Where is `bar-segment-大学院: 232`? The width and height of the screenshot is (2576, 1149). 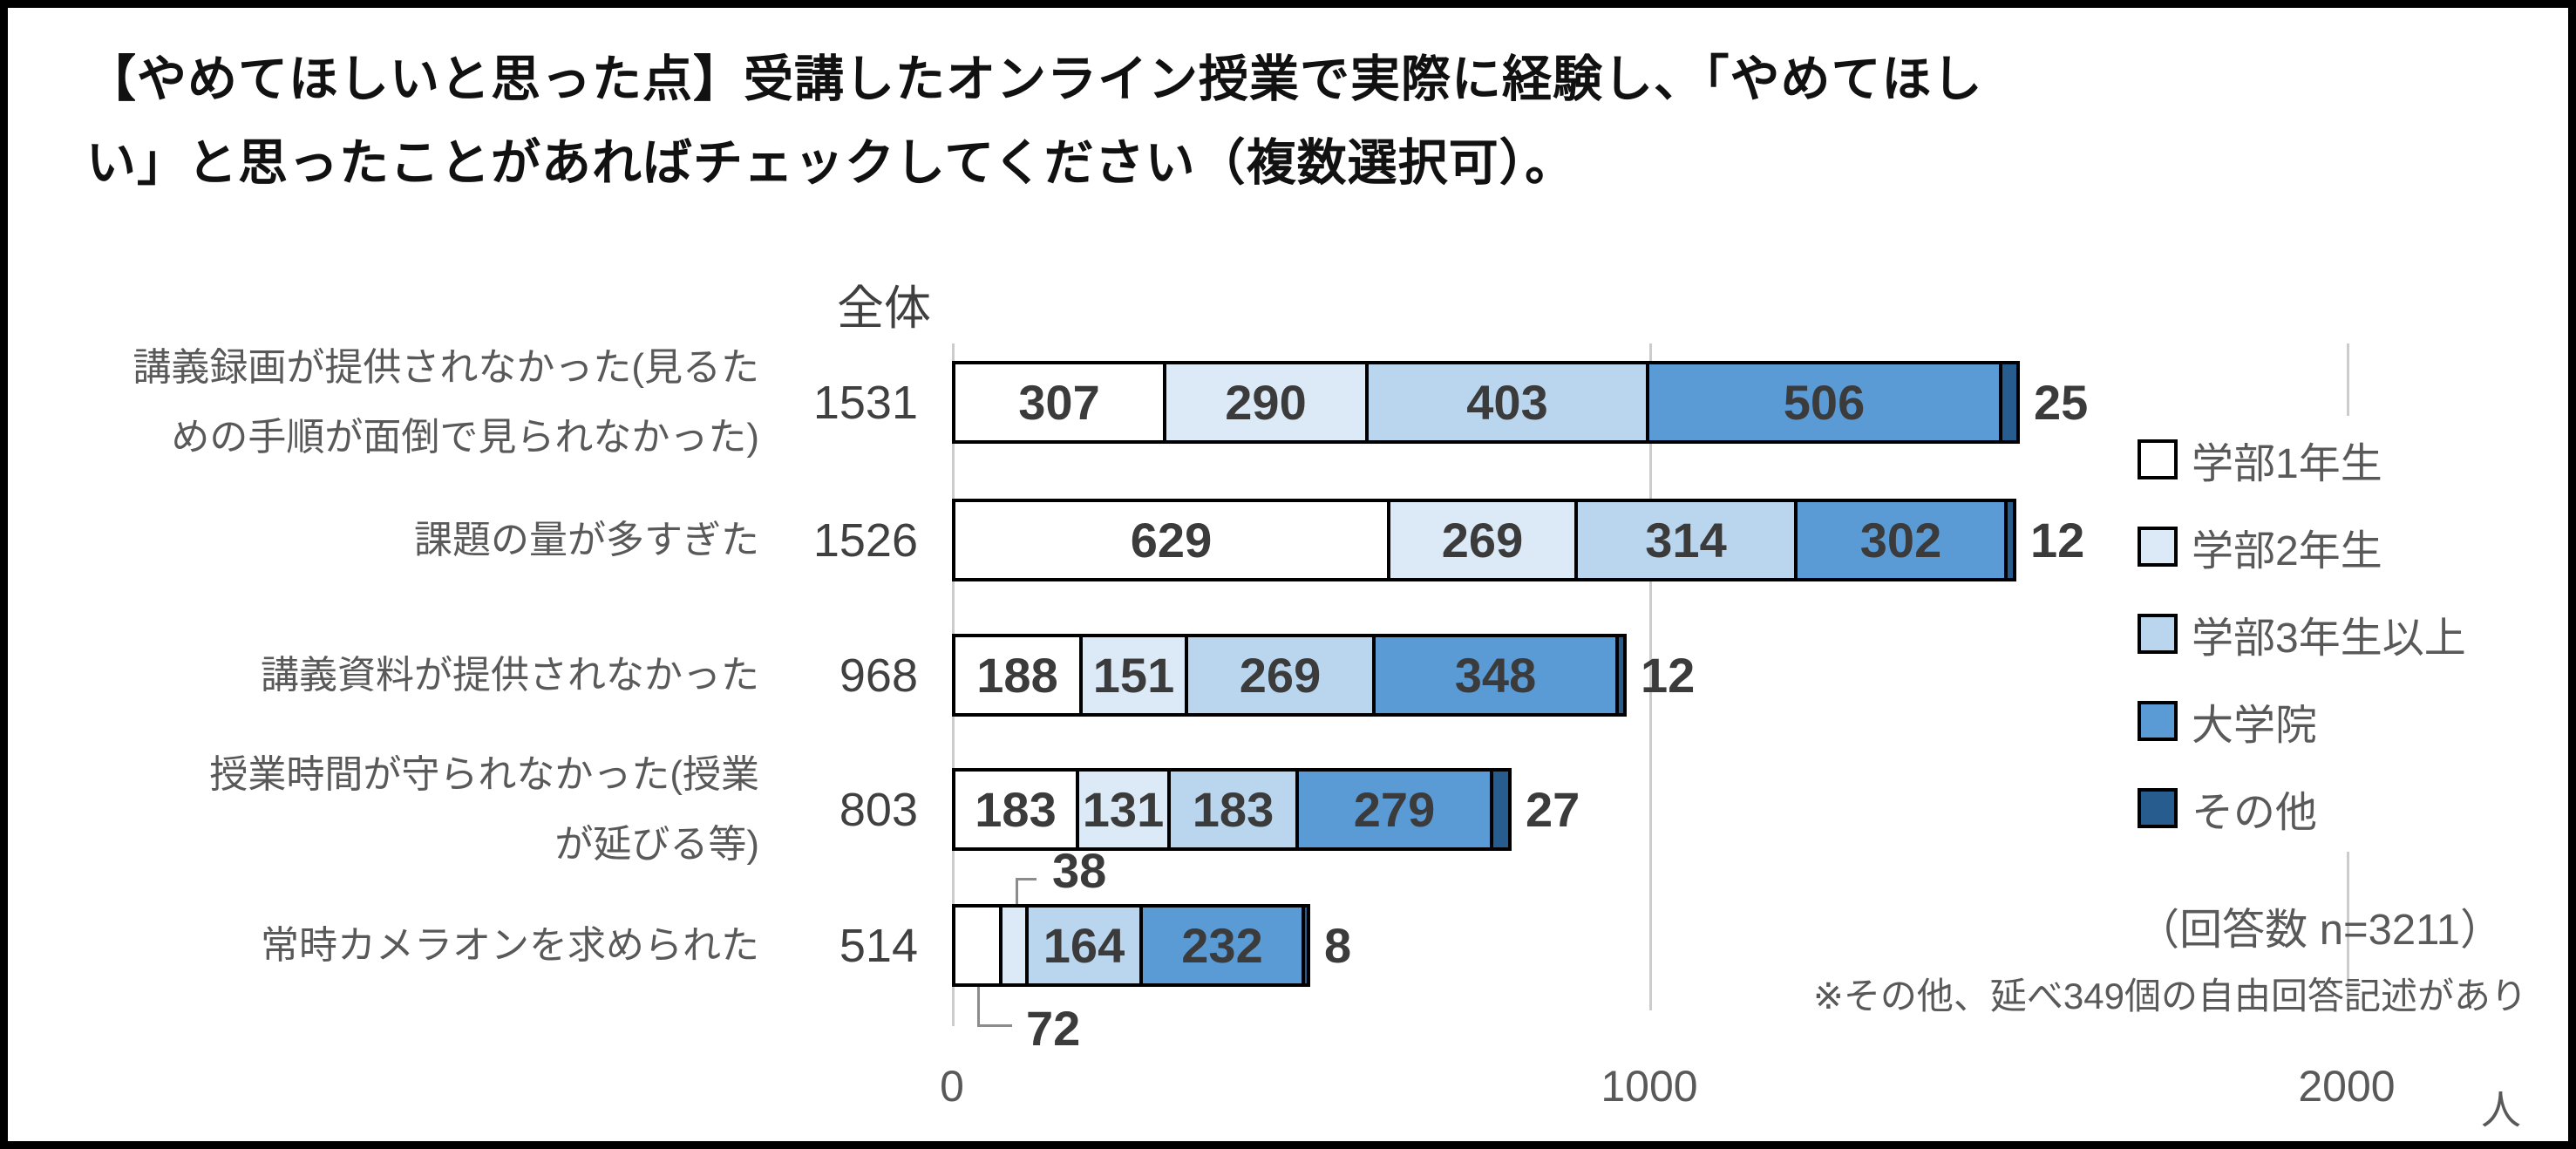 bar-segment-大学院: 232 is located at coordinates (1224, 945).